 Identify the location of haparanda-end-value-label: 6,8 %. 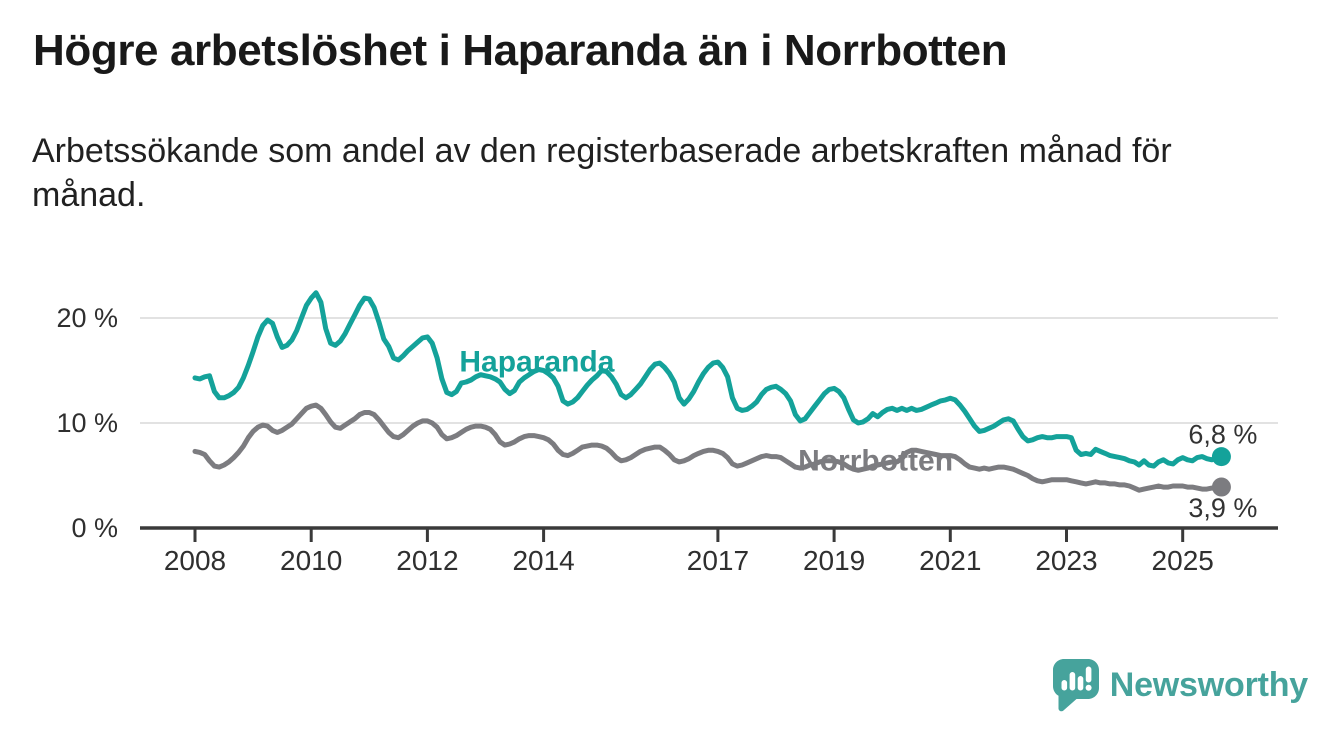
(1222, 435).